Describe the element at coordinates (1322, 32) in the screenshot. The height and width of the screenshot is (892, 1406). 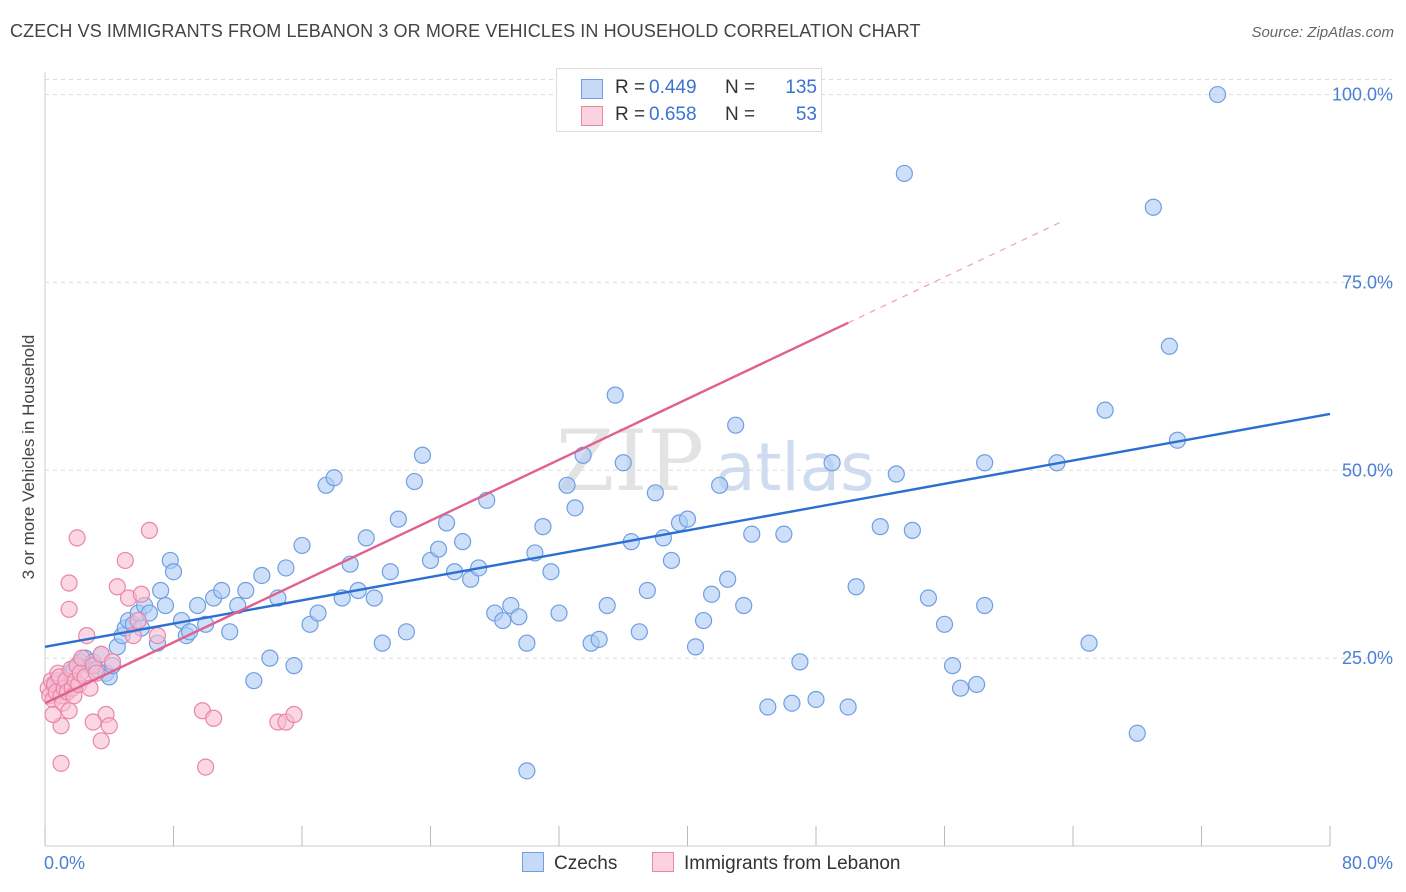
I see `chart-source: Source: ZipAtlas.com` at that location.